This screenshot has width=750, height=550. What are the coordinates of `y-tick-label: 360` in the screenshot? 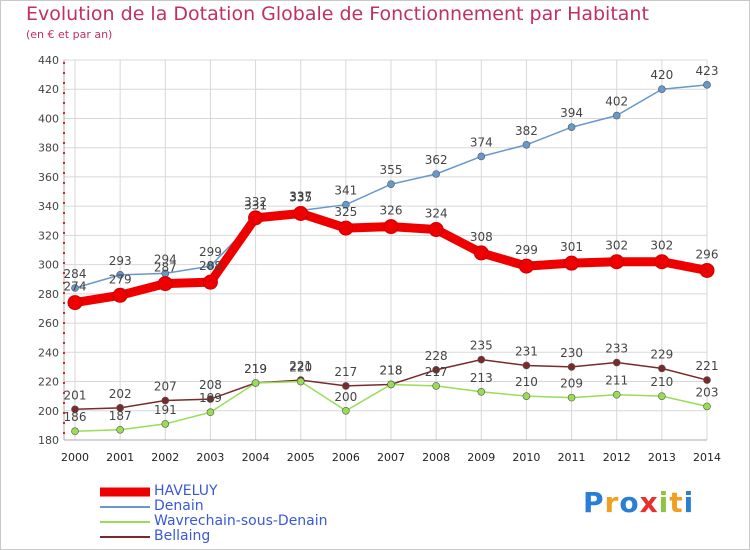 It's located at (48, 177).